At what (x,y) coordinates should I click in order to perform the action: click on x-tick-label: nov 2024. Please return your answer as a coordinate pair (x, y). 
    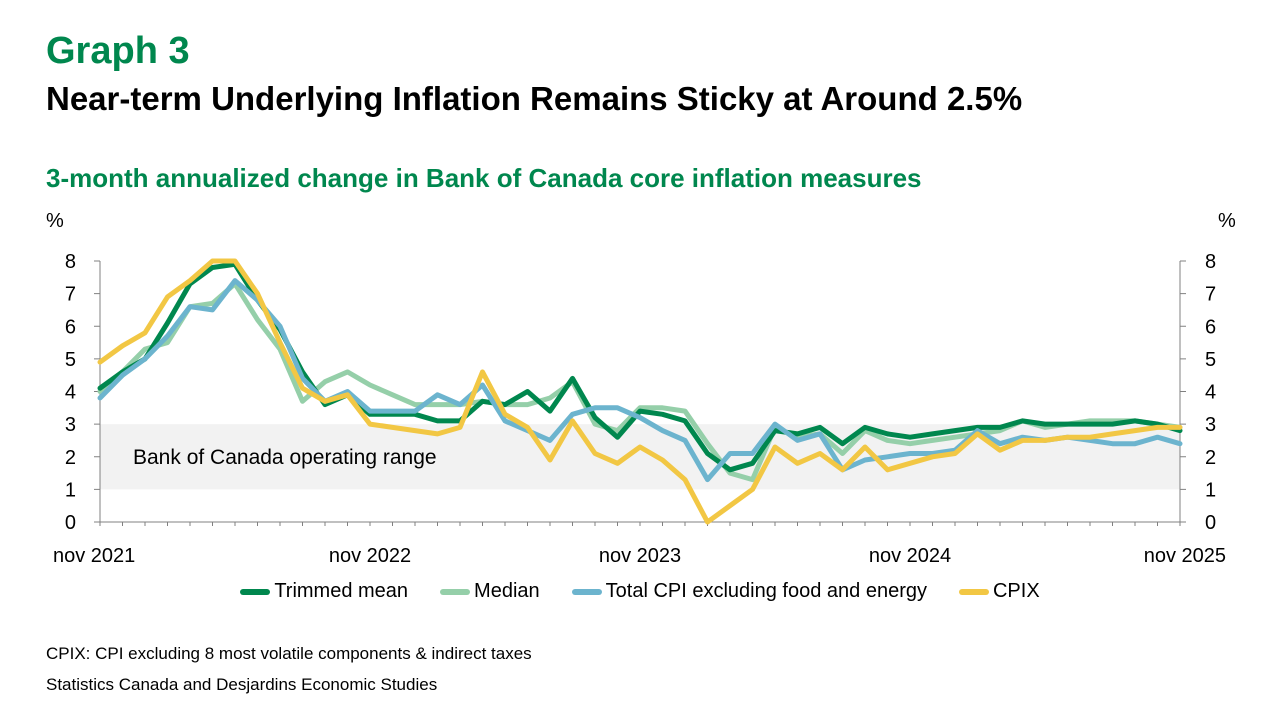
    Looking at the image, I should click on (910, 556).